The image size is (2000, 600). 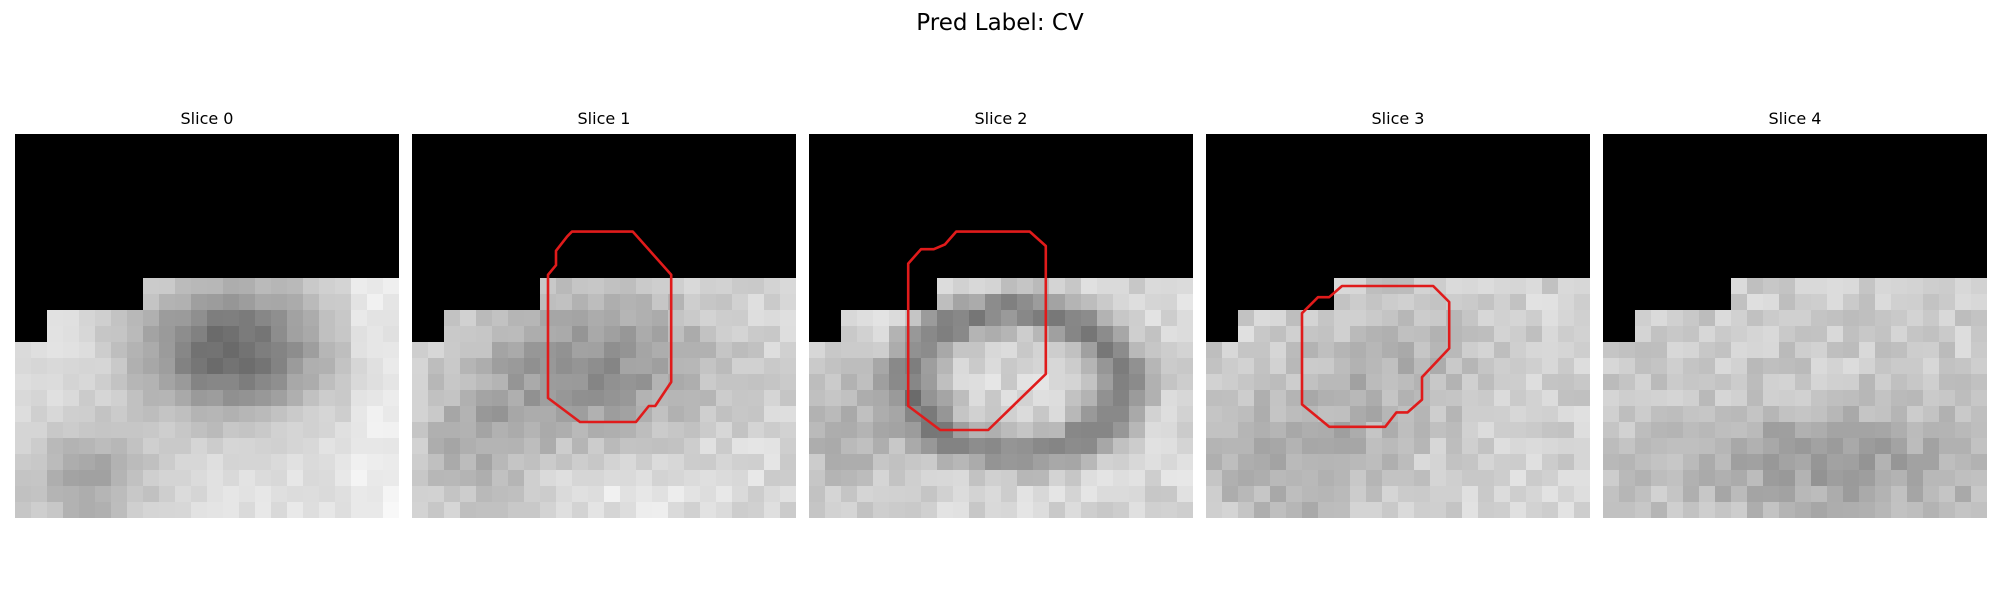 I want to click on slice-panel-0: Slice 0, so click(x=207, y=311).